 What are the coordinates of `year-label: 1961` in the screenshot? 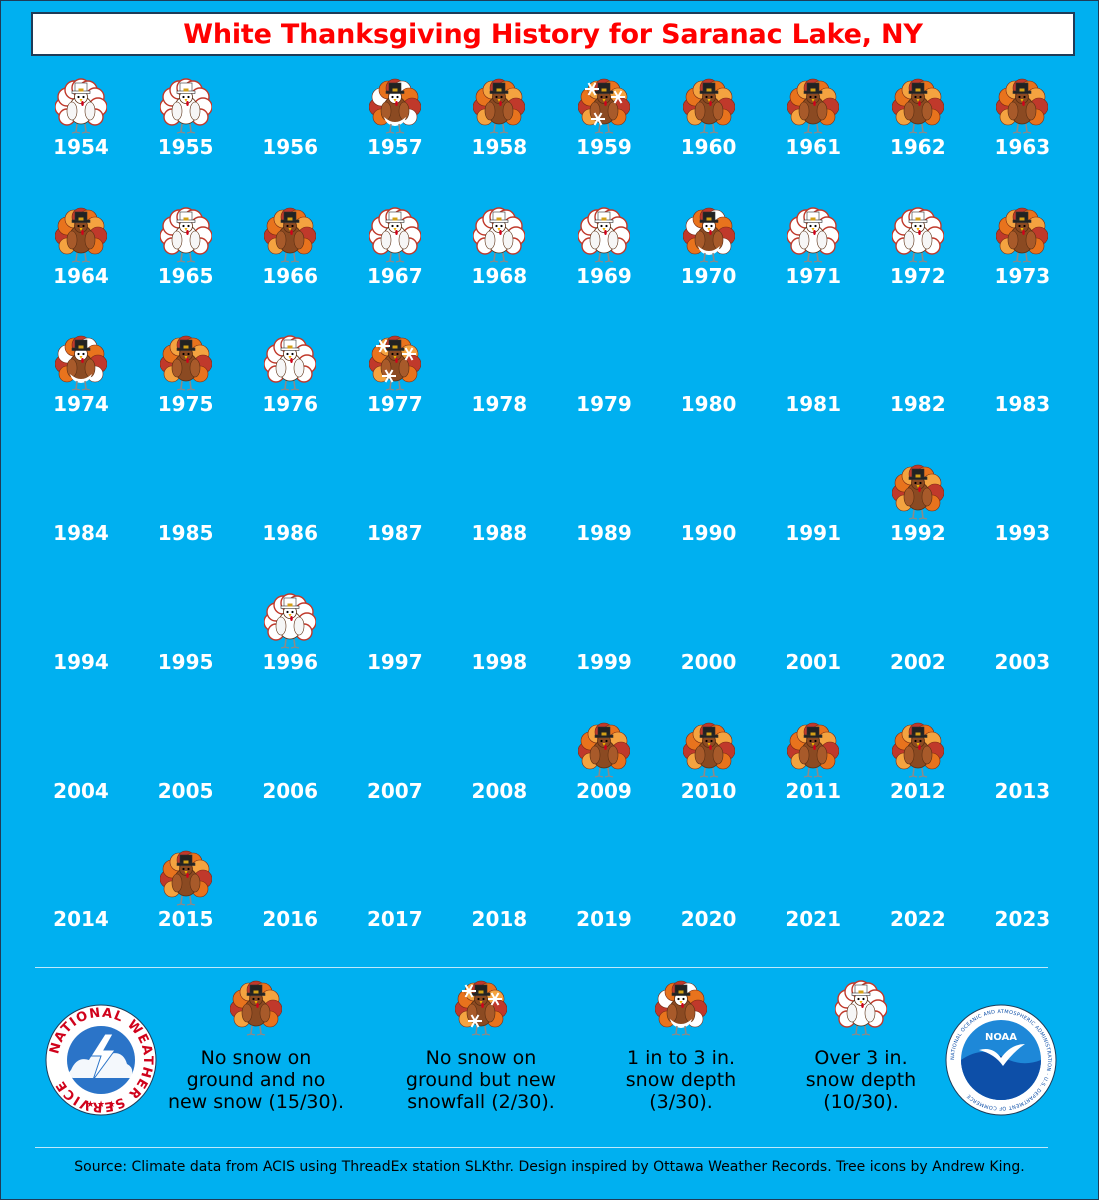 It's located at (813, 147).